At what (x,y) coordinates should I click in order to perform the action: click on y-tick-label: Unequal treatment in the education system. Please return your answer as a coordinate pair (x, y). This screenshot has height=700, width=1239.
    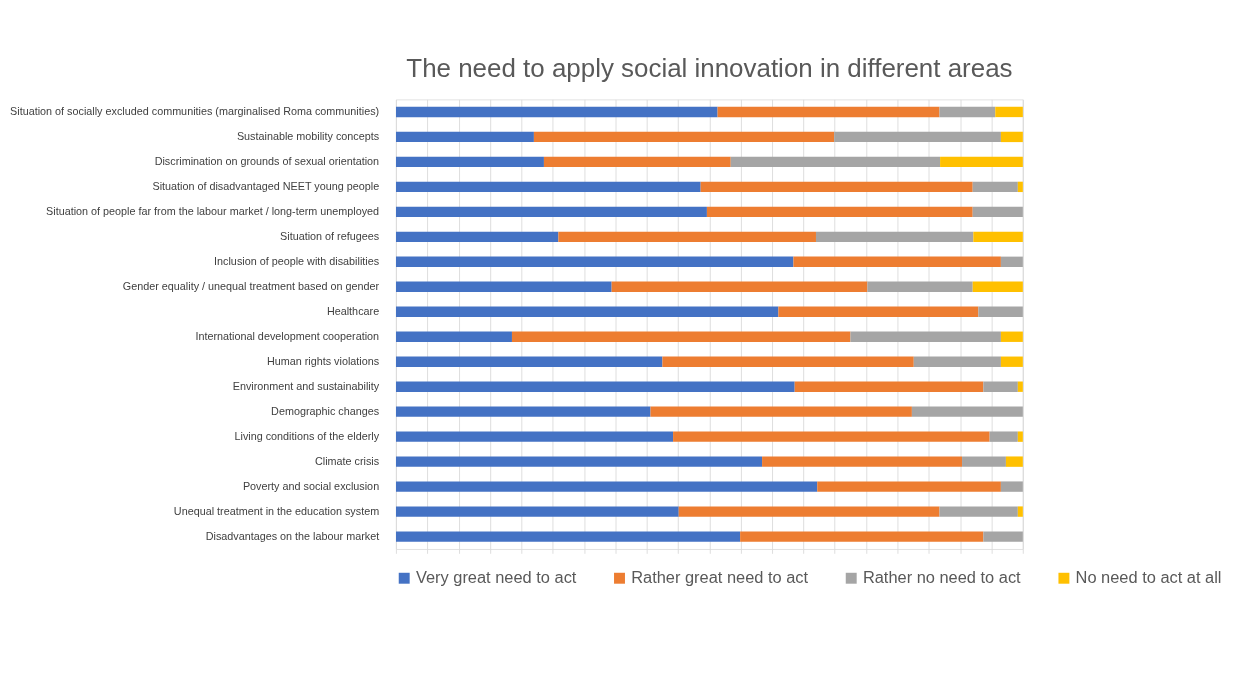
    Looking at the image, I should click on (276, 511).